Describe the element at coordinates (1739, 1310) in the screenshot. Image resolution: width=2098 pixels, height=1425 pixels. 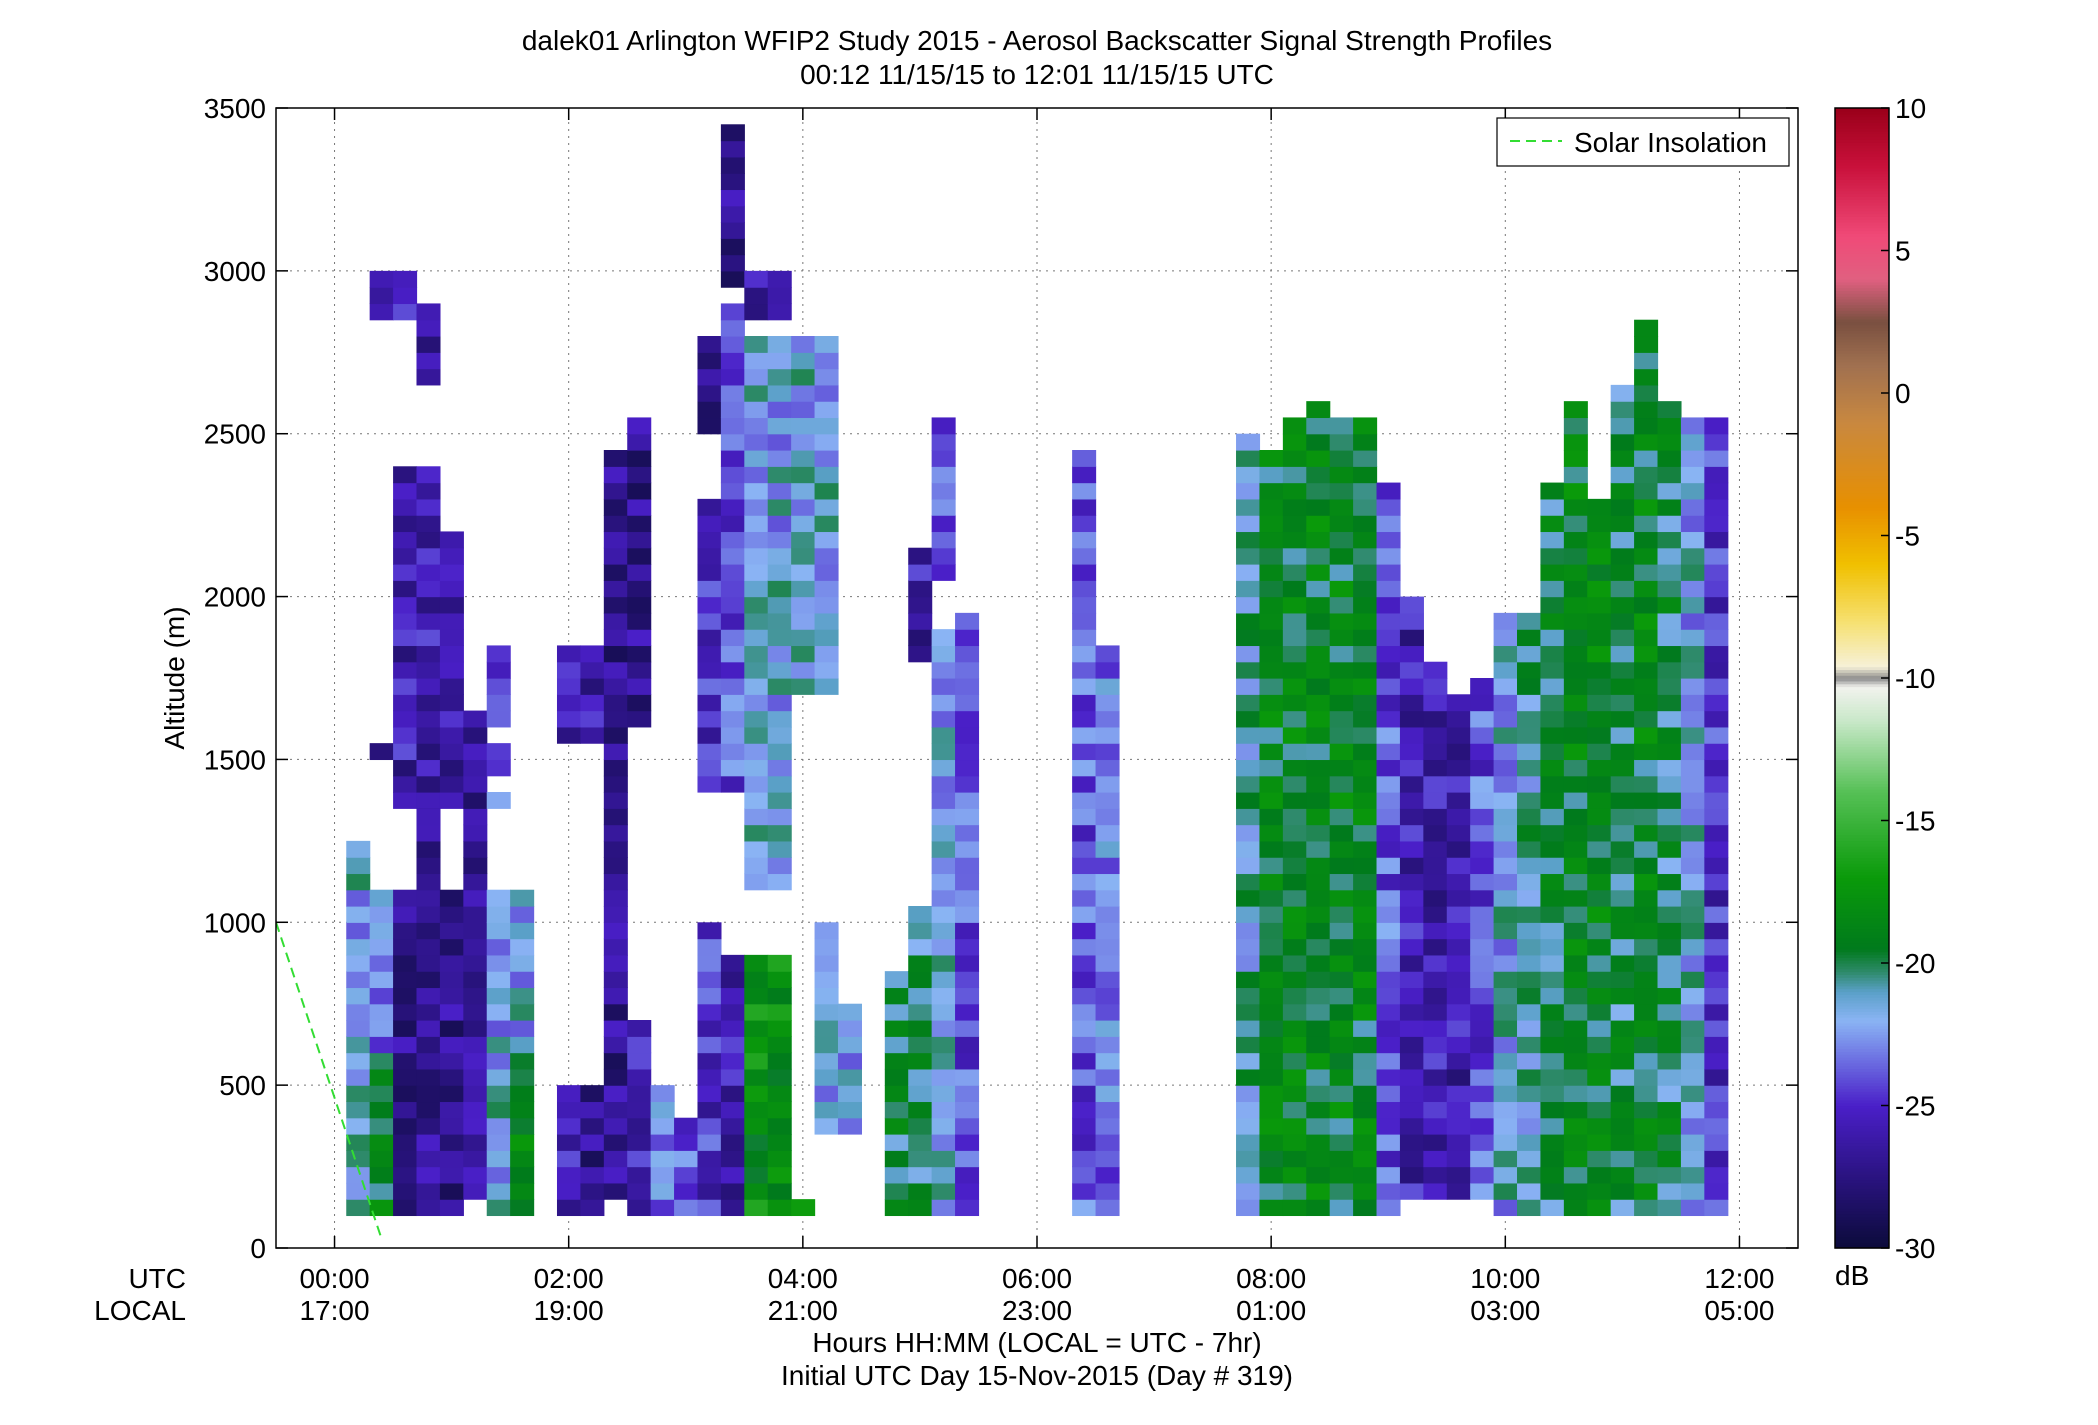
I see `x-tick-label-local: 05:00` at that location.